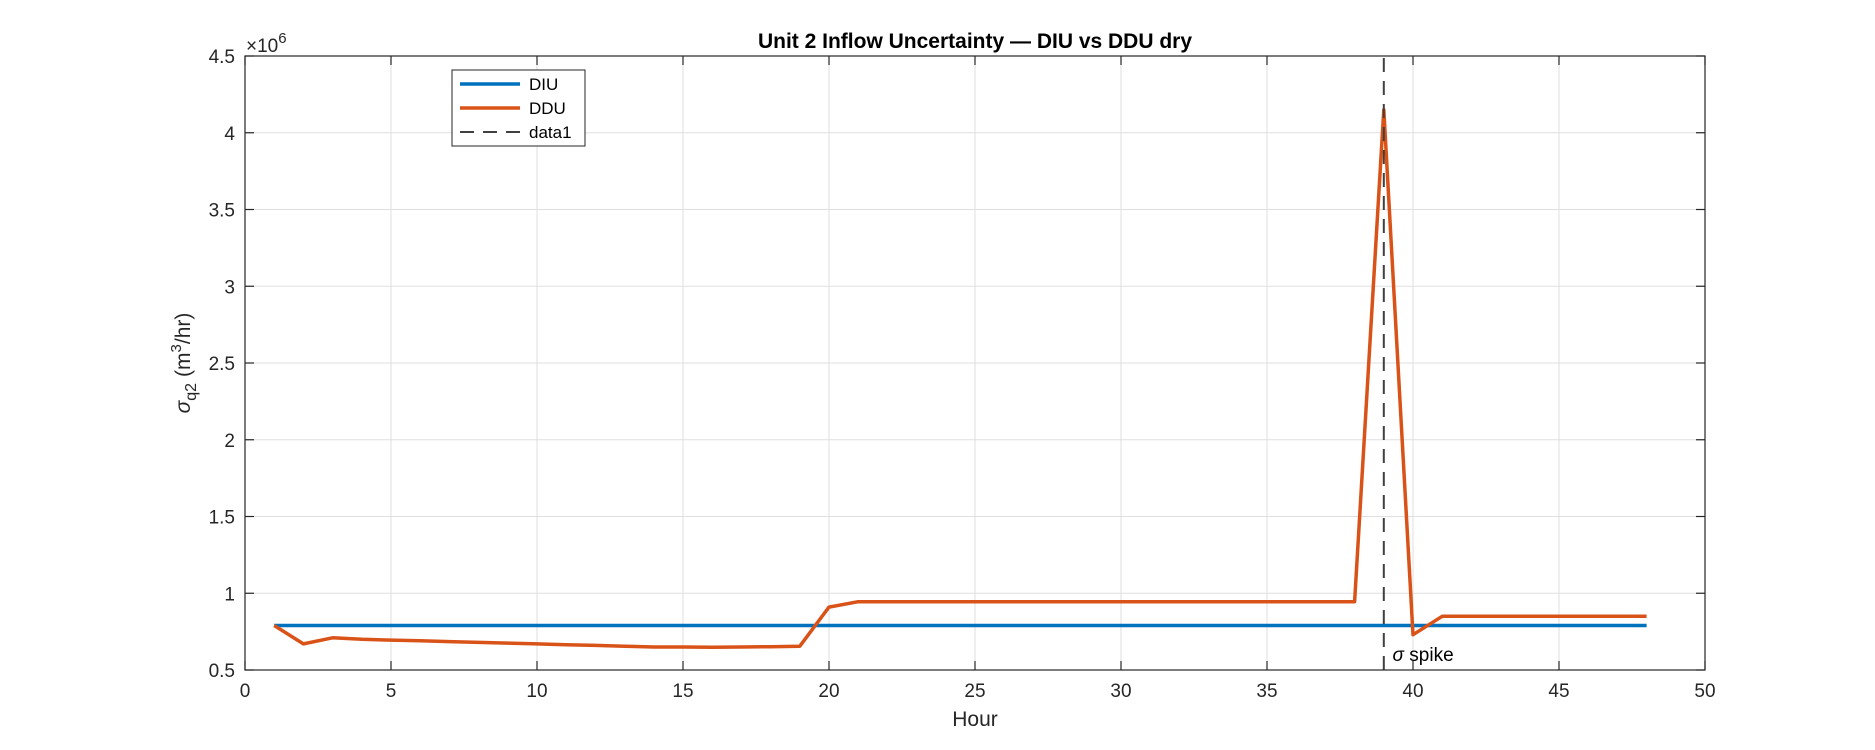  Describe the element at coordinates (176, 348) in the screenshot. I see `y-axis-label-superscript: 3` at that location.